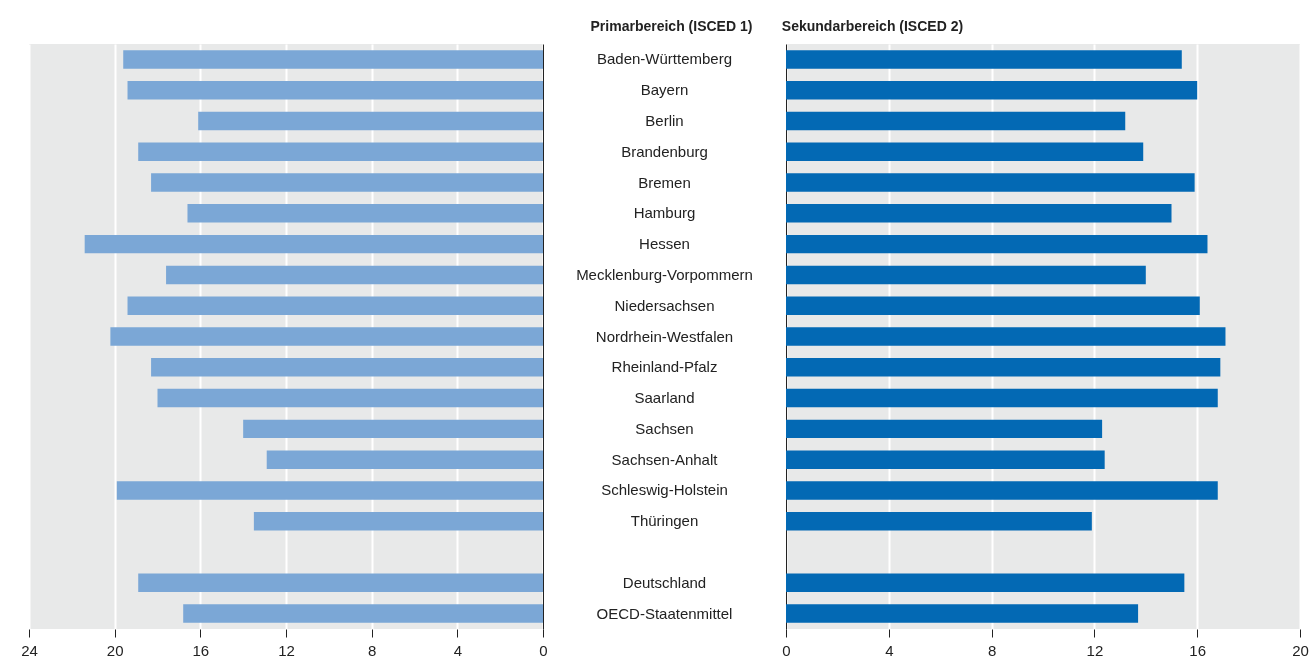 This screenshot has height=666, width=1315. What do you see at coordinates (664, 59) in the screenshot?
I see `y-tick-label: Baden-Württemberg` at bounding box center [664, 59].